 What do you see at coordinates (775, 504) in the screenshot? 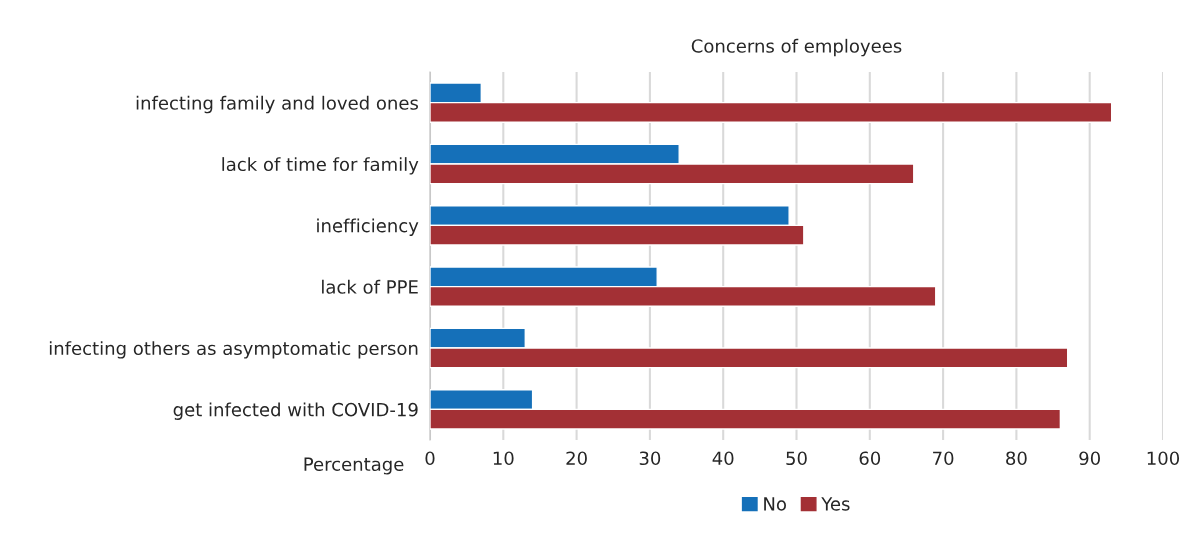
I see `legend-label: No` at bounding box center [775, 504].